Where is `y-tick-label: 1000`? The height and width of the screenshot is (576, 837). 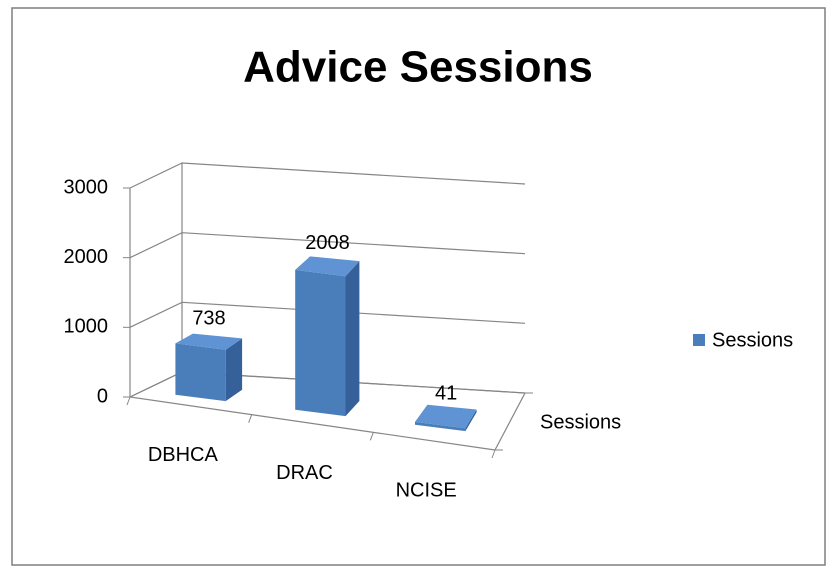
y-tick-label: 1000 is located at coordinates (86, 327).